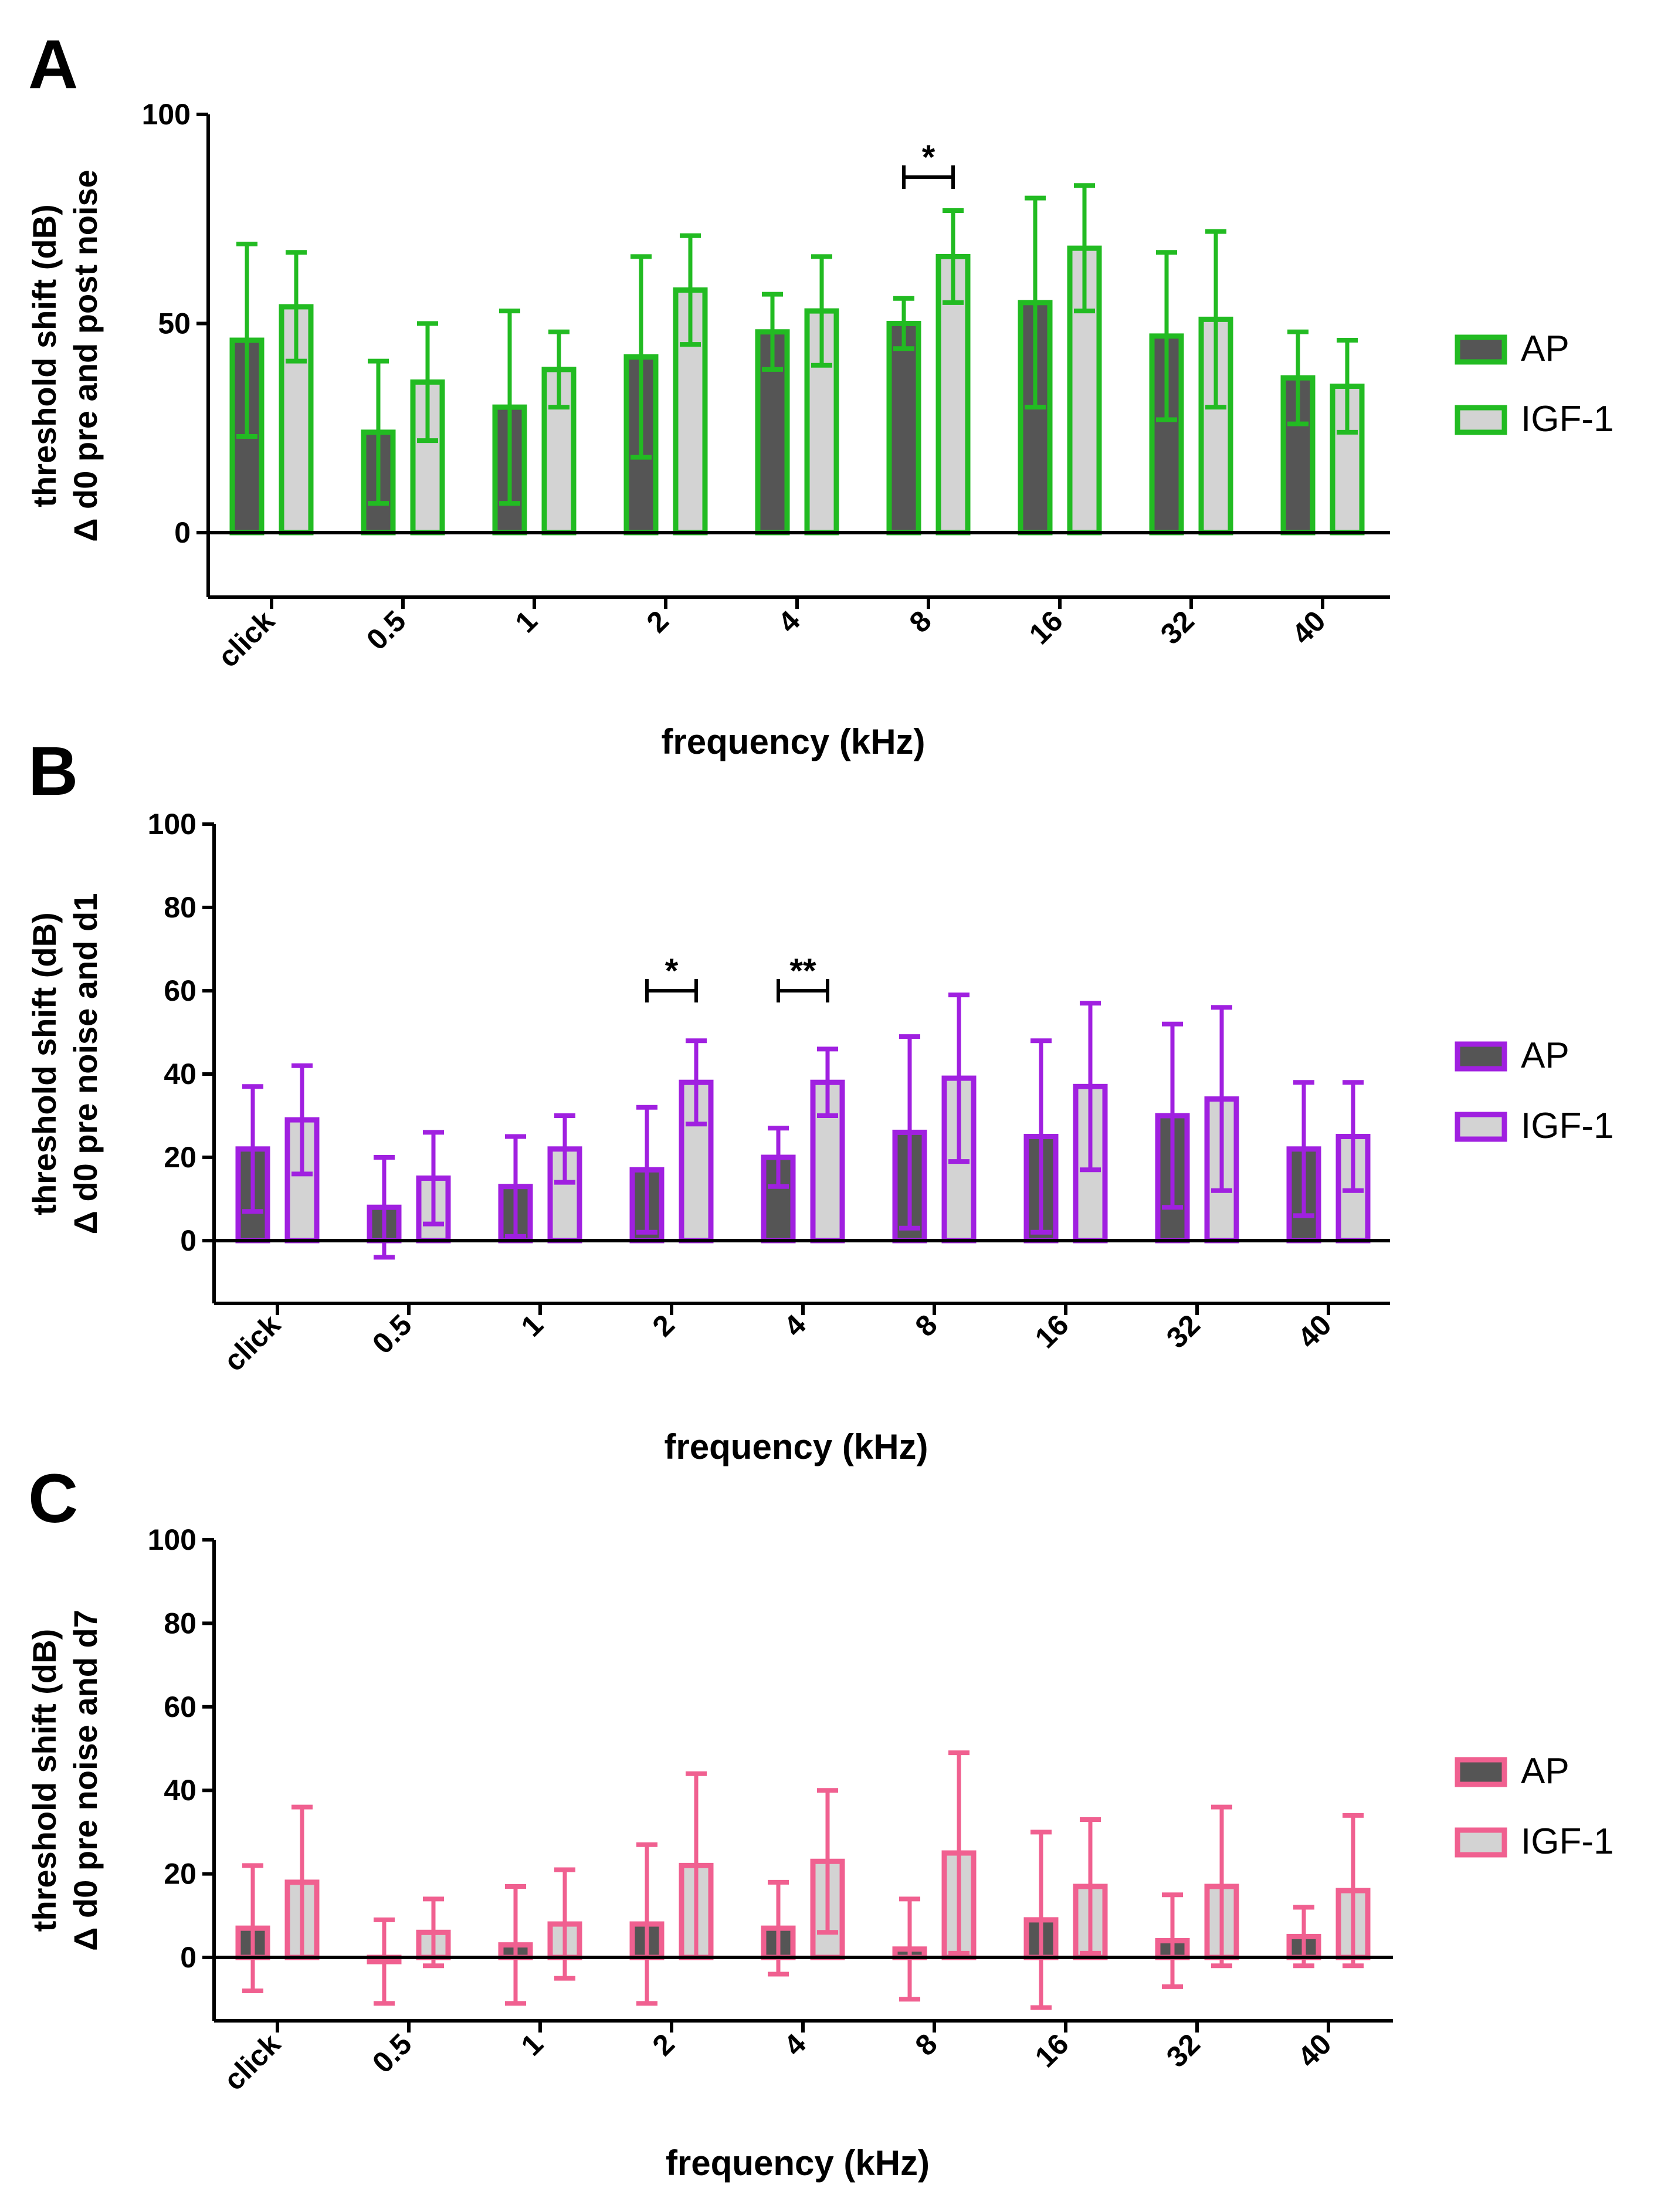  I want to click on panel-label: B, so click(53, 771).